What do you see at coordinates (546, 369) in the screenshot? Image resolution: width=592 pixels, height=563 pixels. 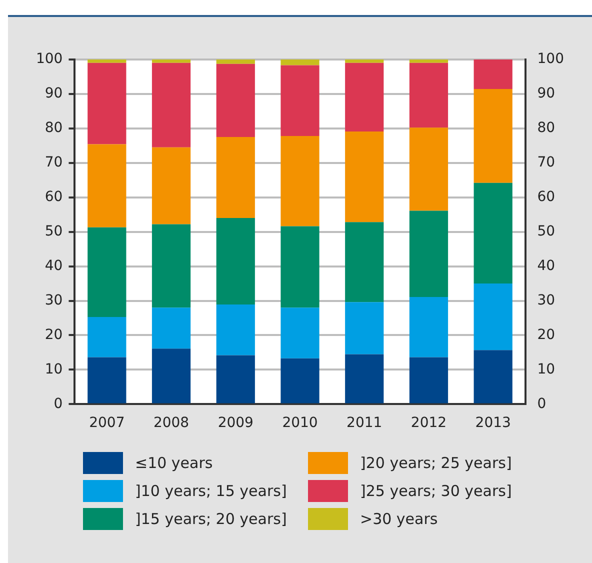 I see `y2-tick-label: 10` at bounding box center [546, 369].